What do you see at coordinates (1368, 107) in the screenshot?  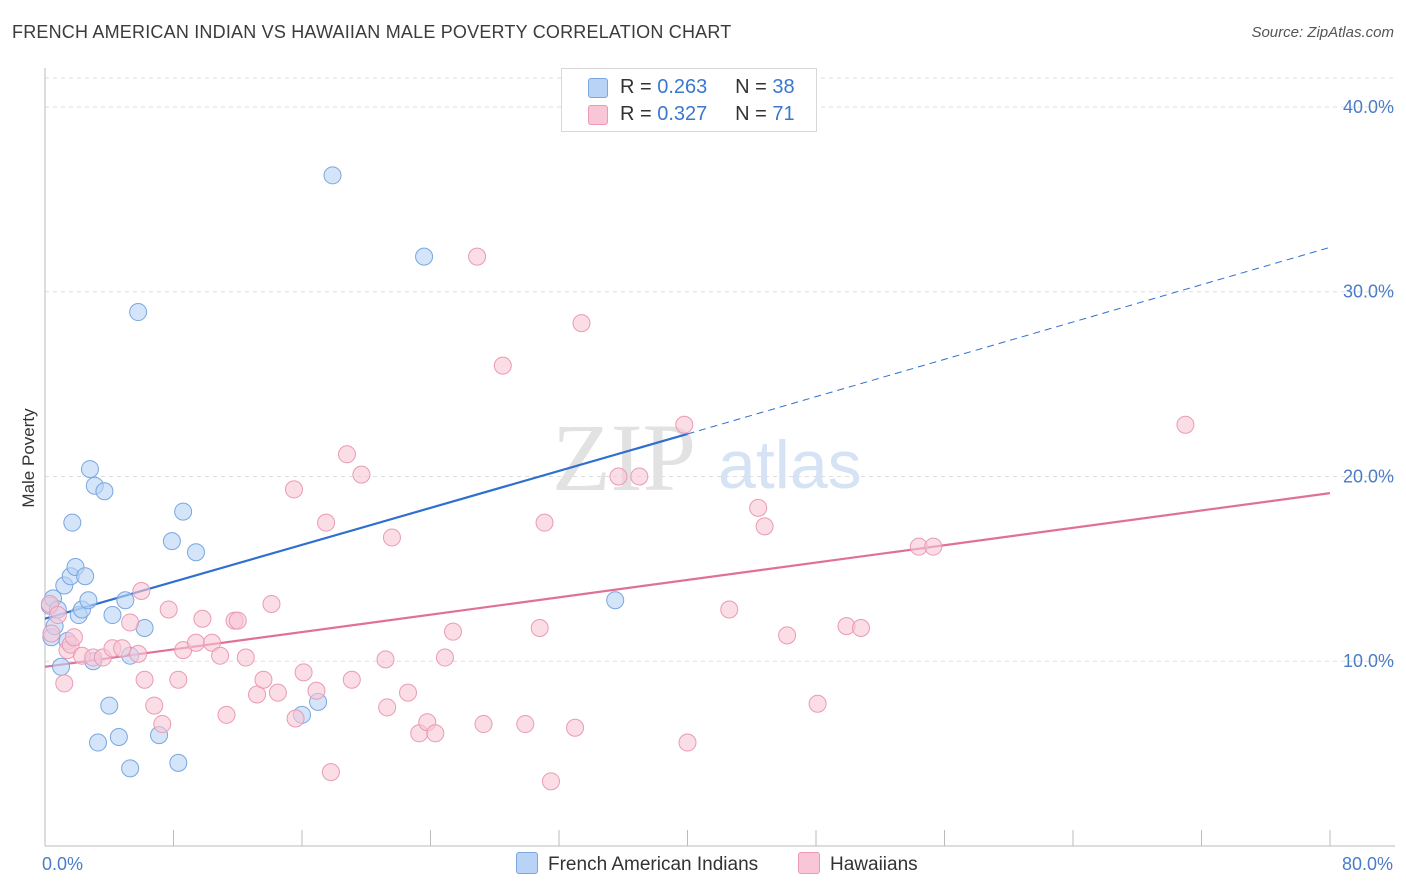 I see `y-tick-label: 40.0%` at bounding box center [1368, 107].